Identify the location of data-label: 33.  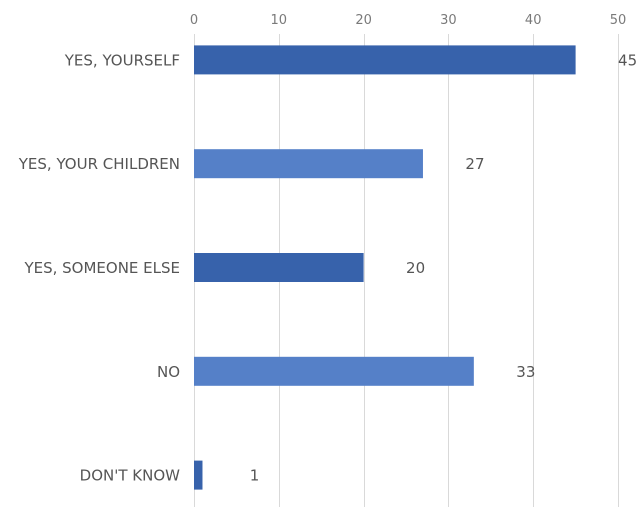
(525, 372).